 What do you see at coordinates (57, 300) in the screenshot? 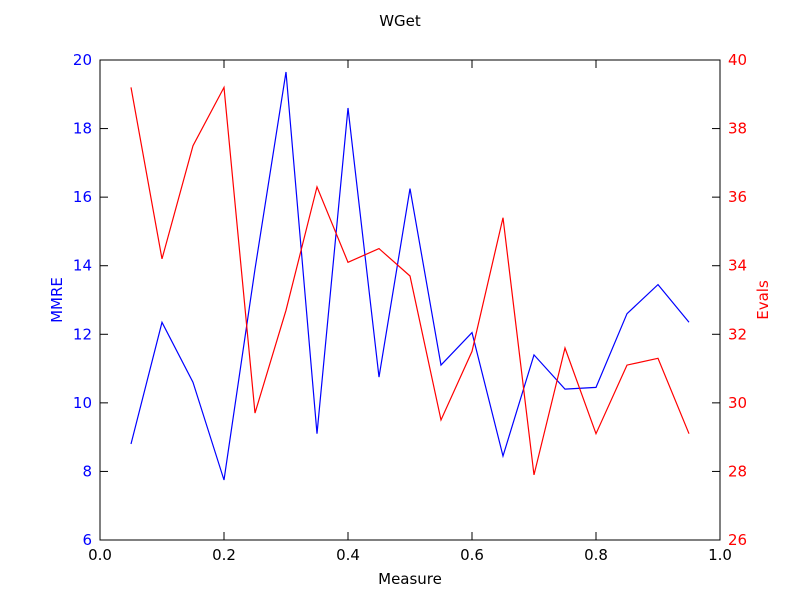
I see `y-left-axis-label: MMRE` at bounding box center [57, 300].